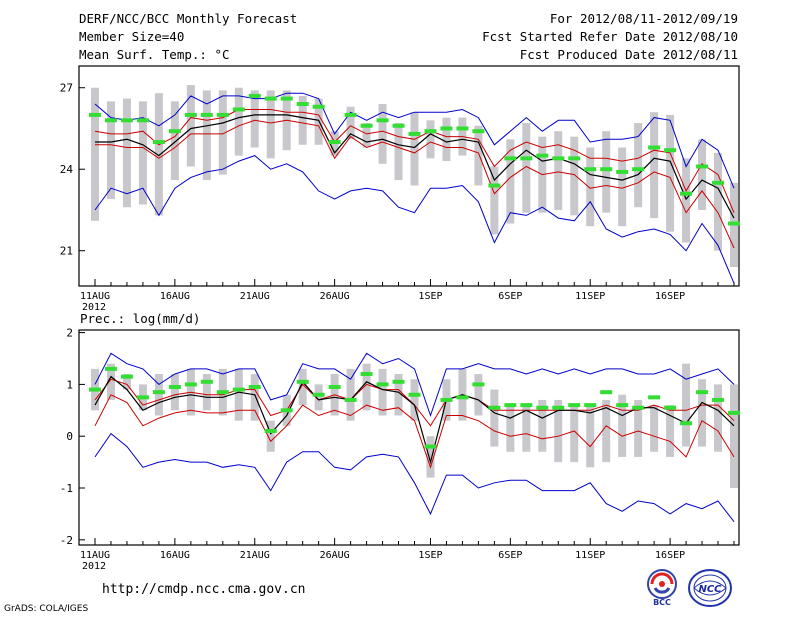  I want to click on temp-max-line, so click(414, 140).